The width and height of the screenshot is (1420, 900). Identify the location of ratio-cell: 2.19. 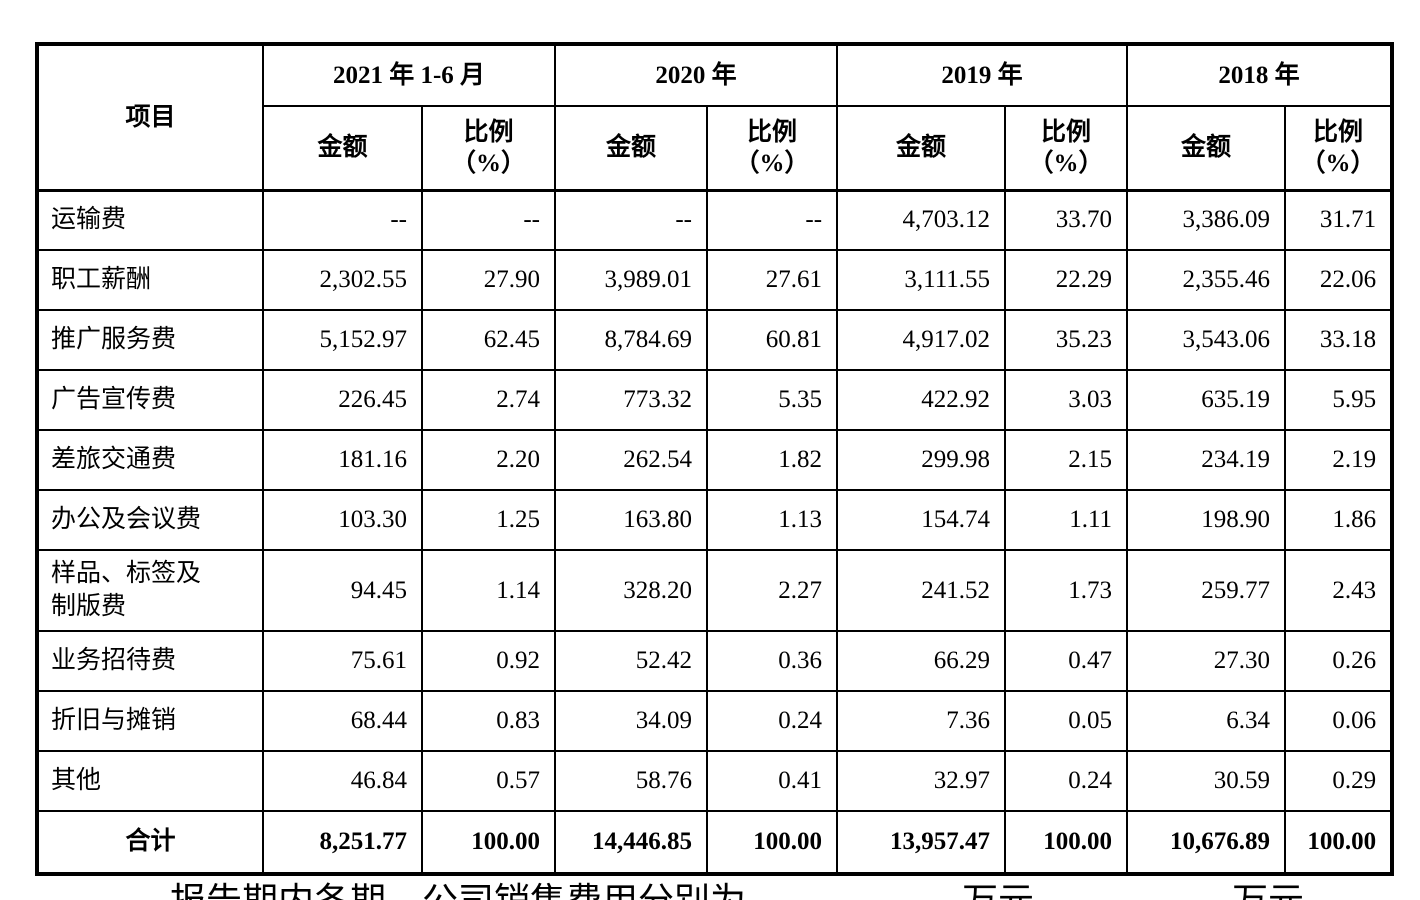
(1339, 460).